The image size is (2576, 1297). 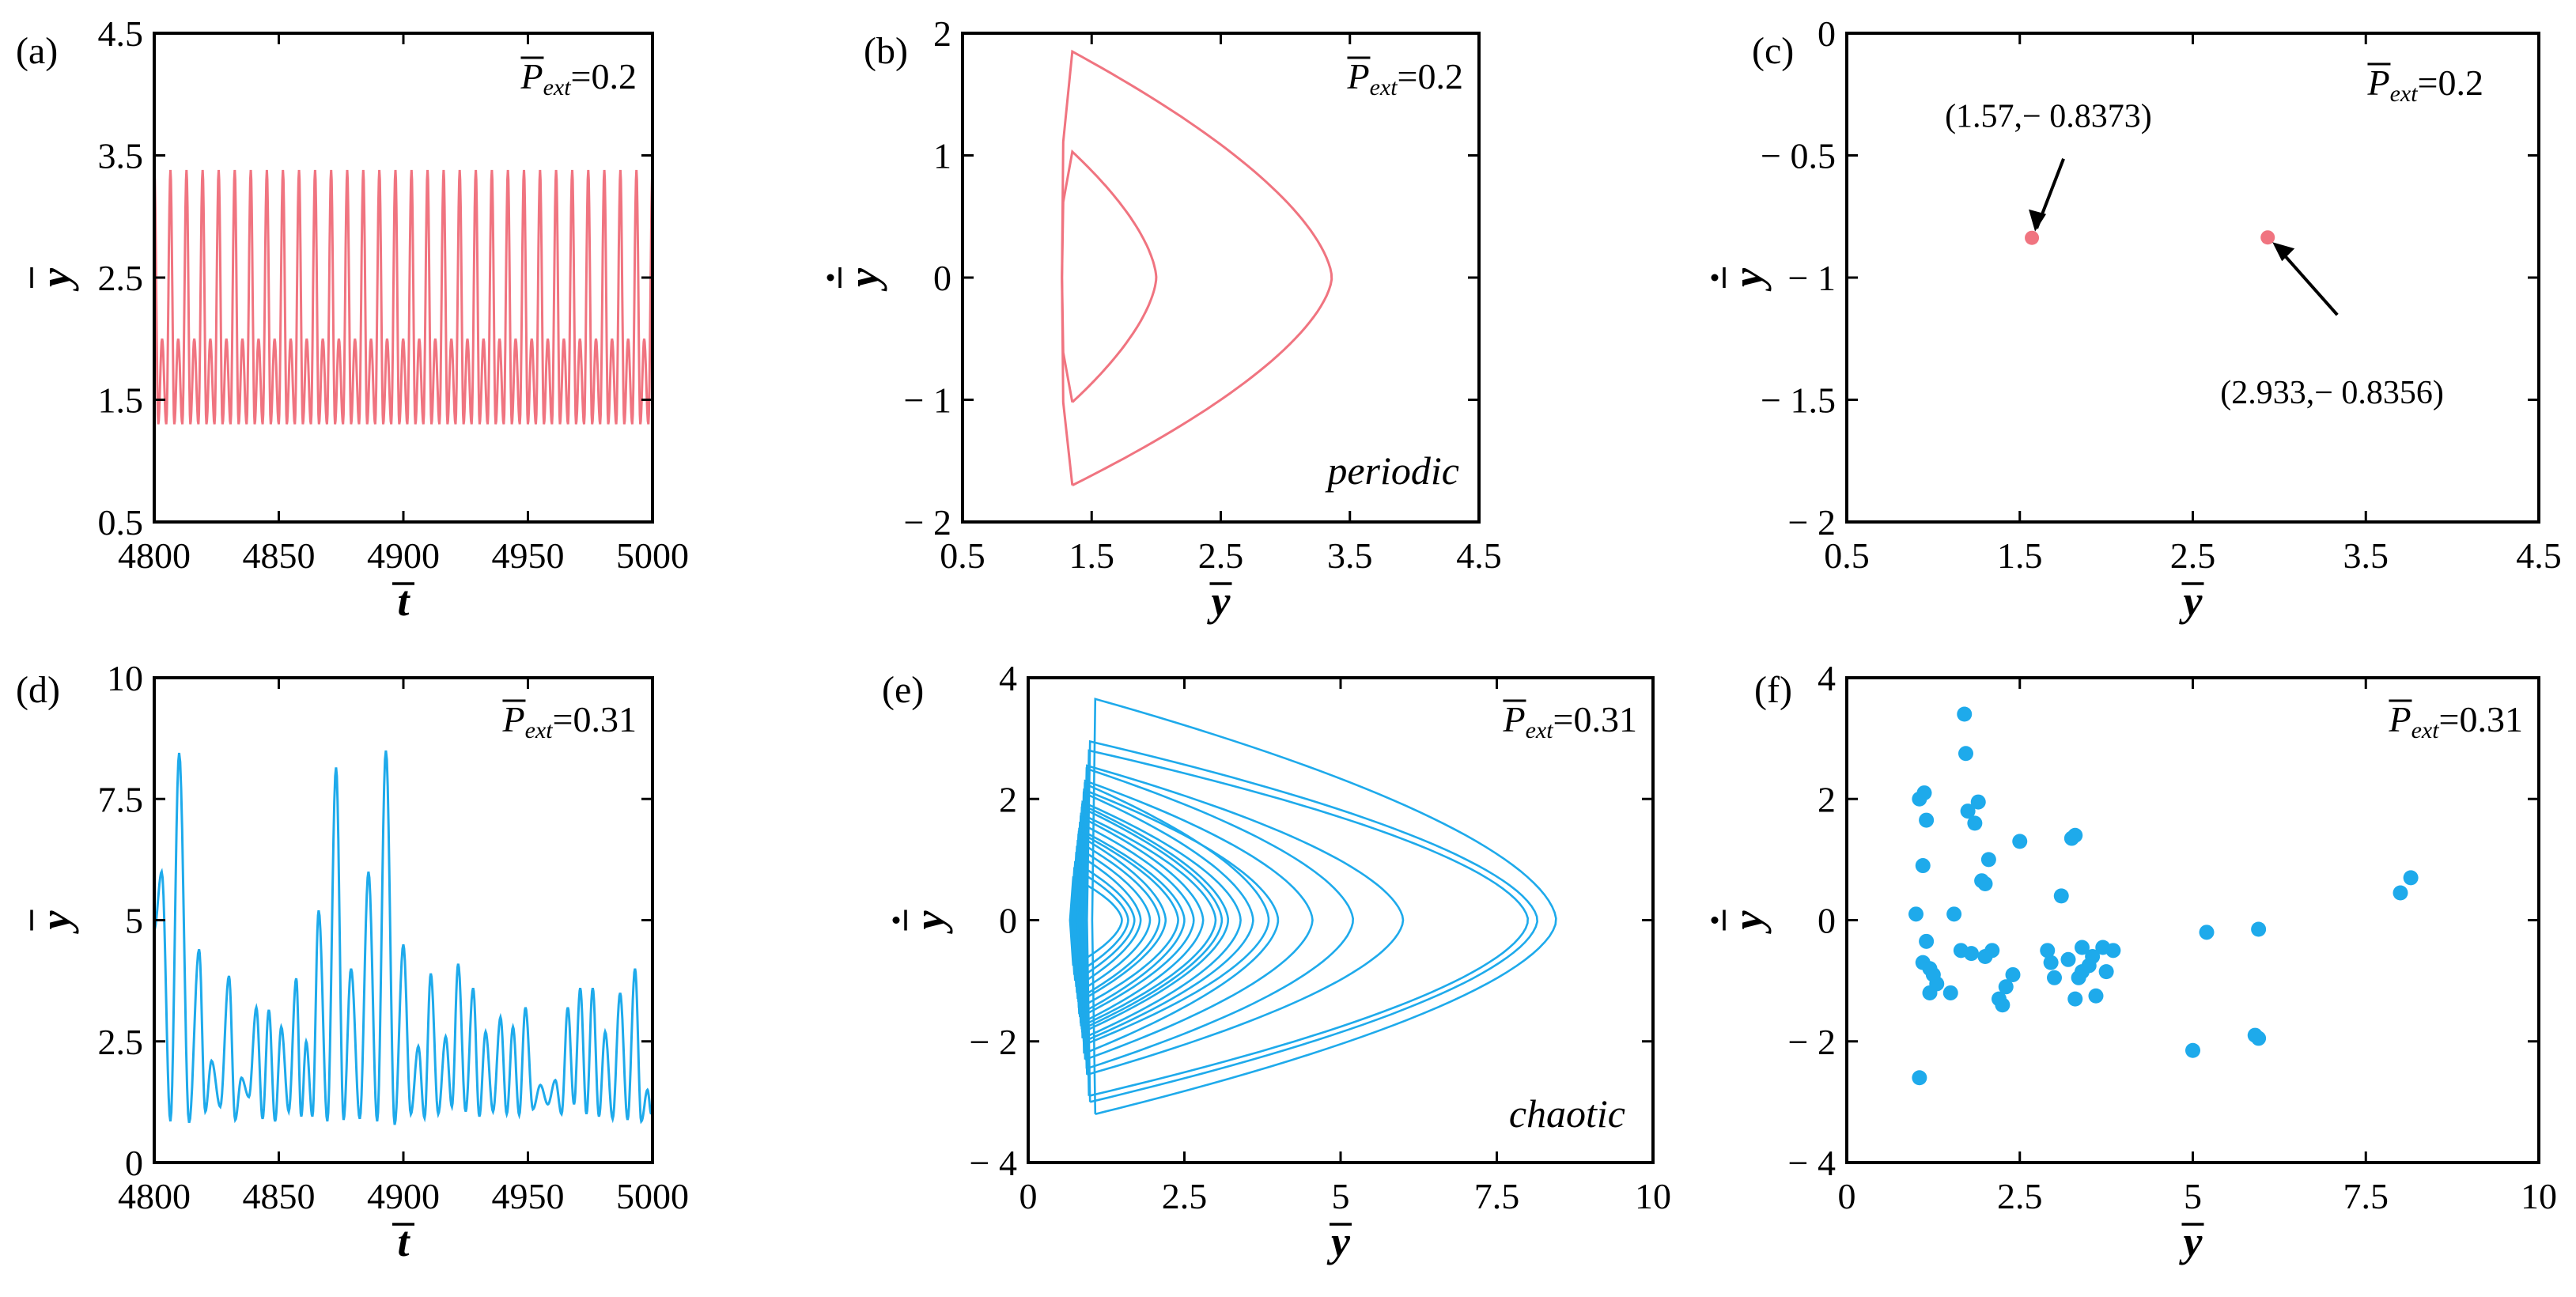 What do you see at coordinates (121, 400) in the screenshot?
I see `y-tick-label: 1.5` at bounding box center [121, 400].